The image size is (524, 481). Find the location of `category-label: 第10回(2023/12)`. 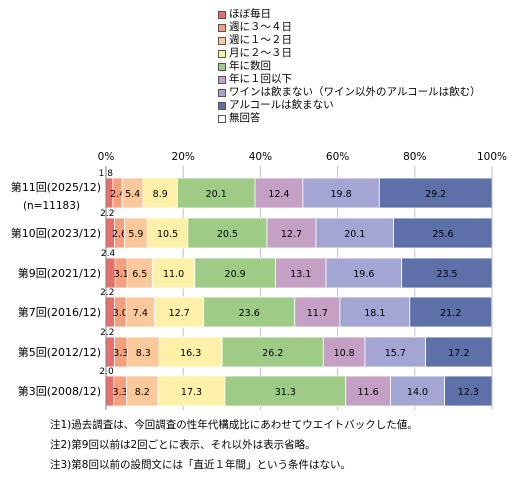

category-label: 第10回(2023/12) is located at coordinates (56, 233).